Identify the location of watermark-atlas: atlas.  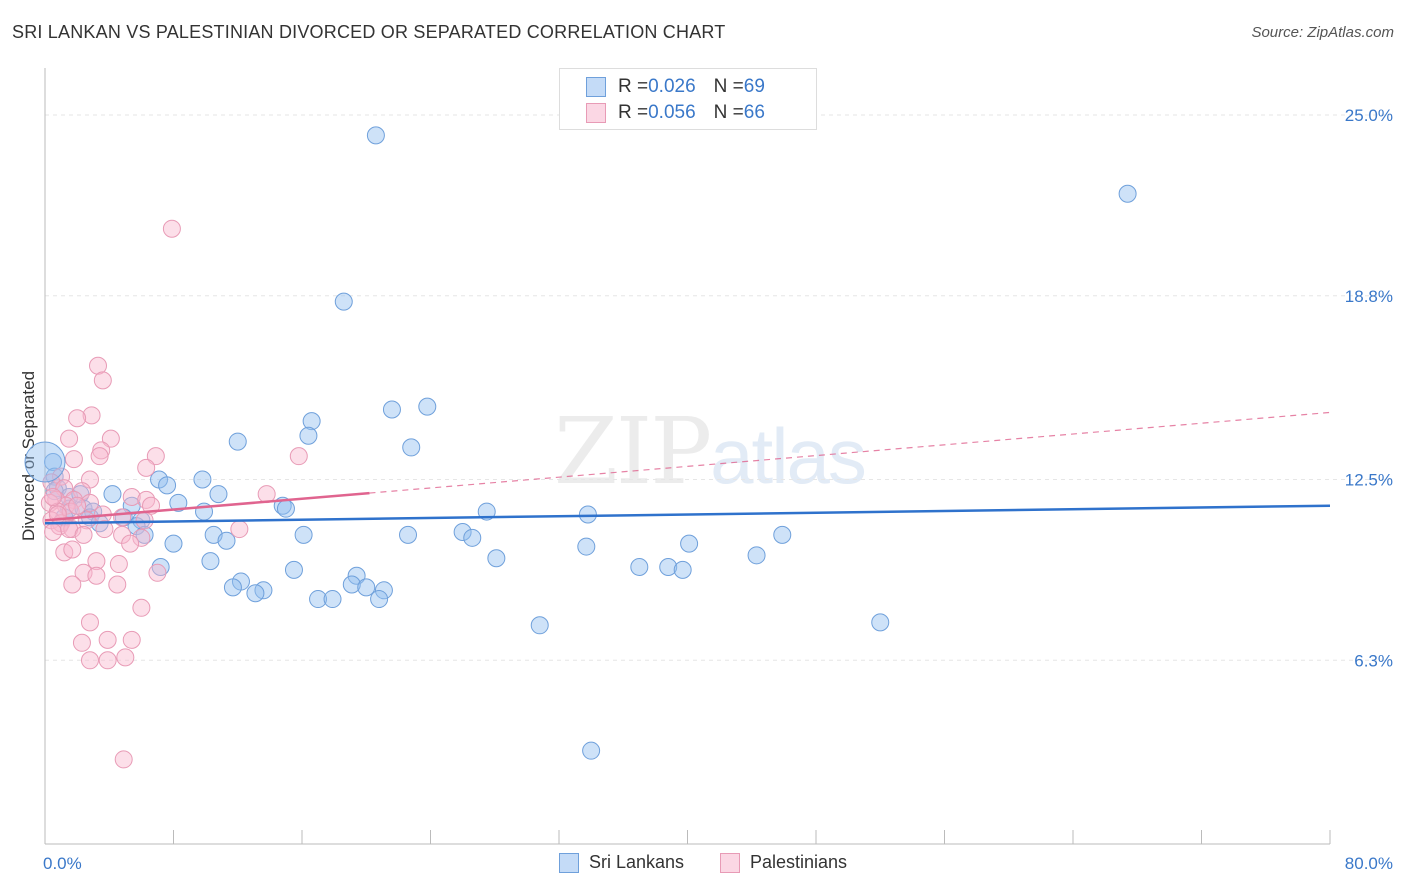
(788, 456).